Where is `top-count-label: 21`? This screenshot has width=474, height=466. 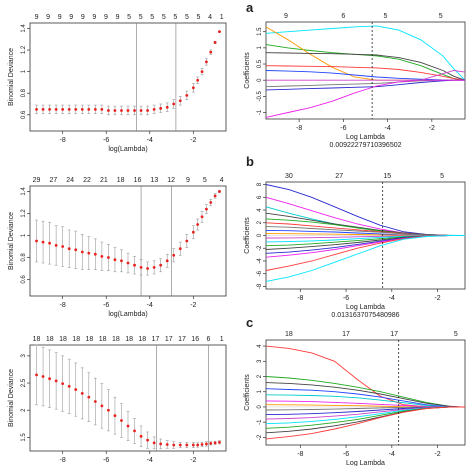 top-count-label: 21 is located at coordinates (104, 180).